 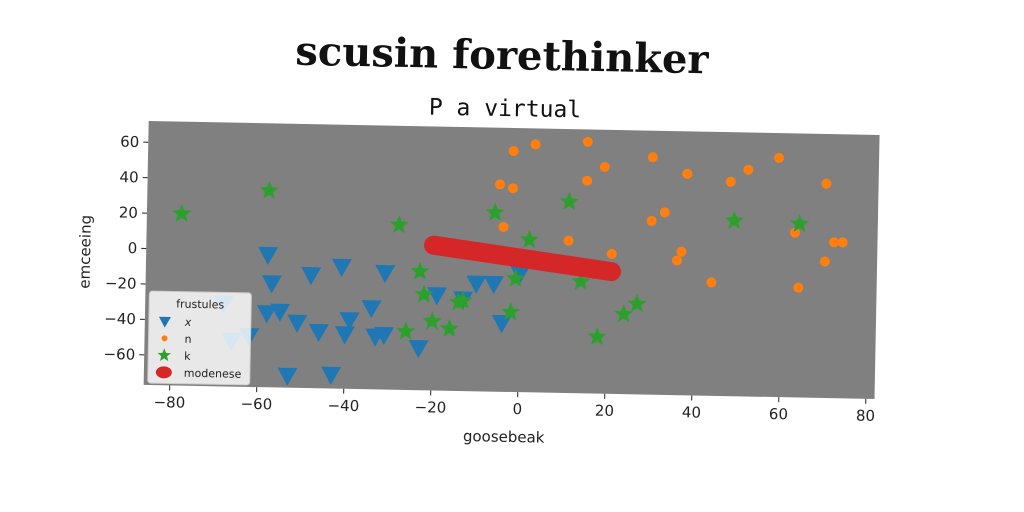 I want to click on legend: frustules xnk modenese, so click(x=199, y=338).